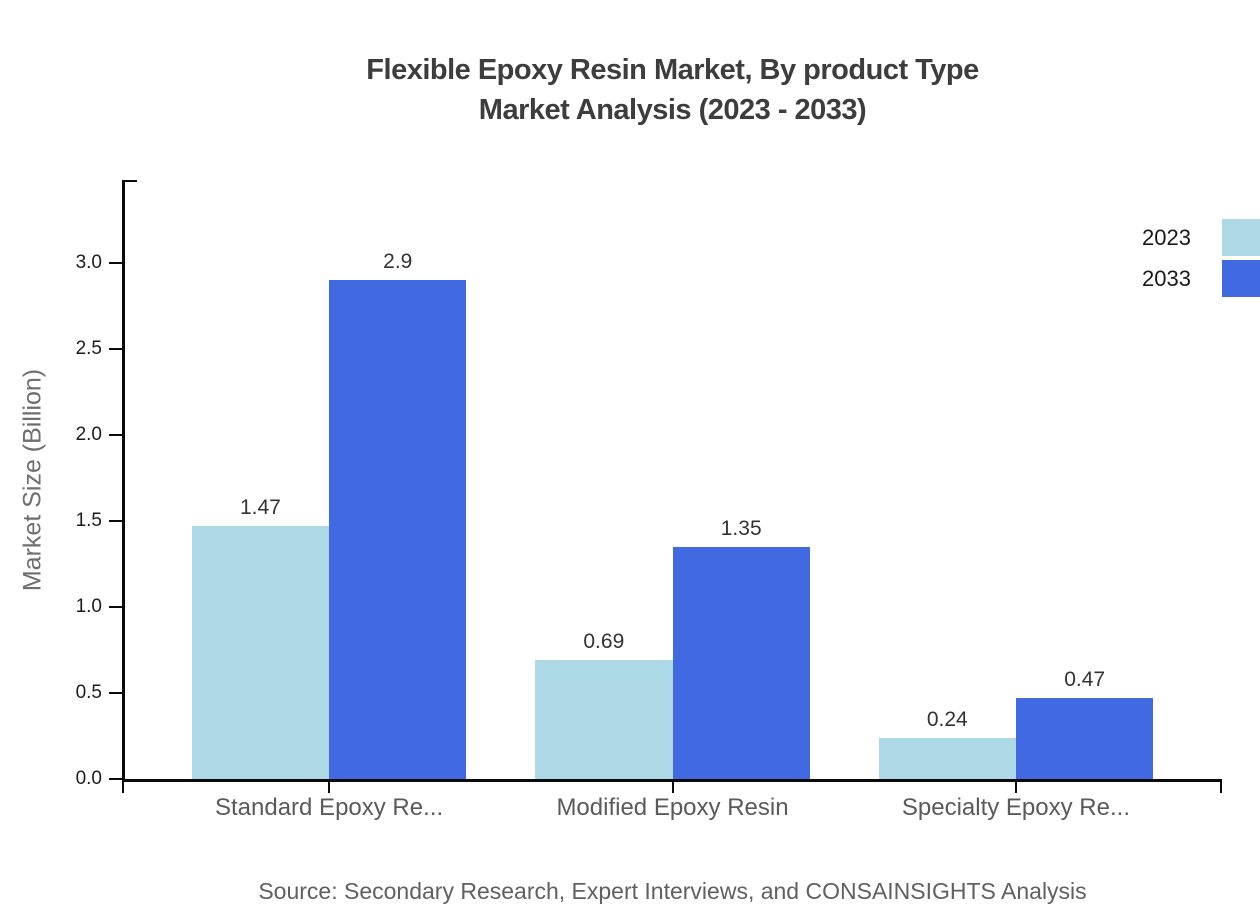 The height and width of the screenshot is (920, 1260). Describe the element at coordinates (1166, 237) in the screenshot. I see `legend-label: 2023` at that location.